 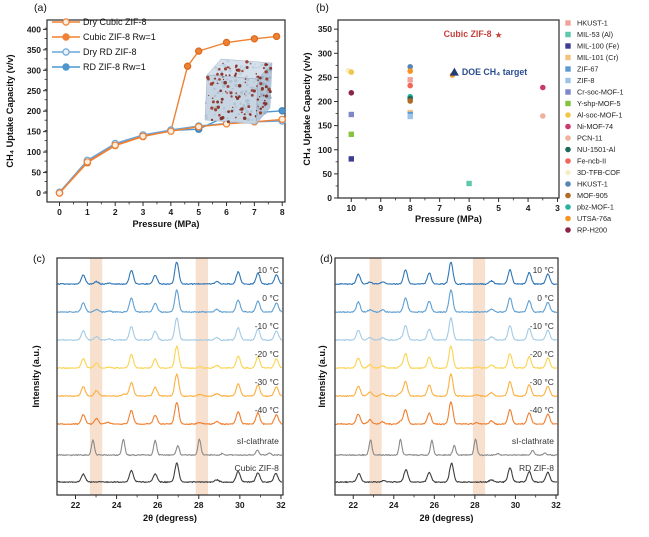 I want to click on panel-label-c: (c), so click(x=39, y=259).